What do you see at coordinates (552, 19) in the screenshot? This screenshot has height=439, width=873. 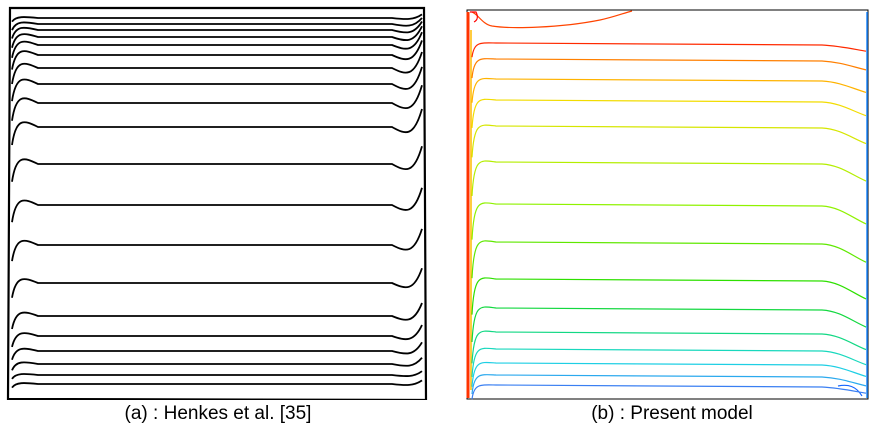 I see `panel-b-top-contour` at bounding box center [552, 19].